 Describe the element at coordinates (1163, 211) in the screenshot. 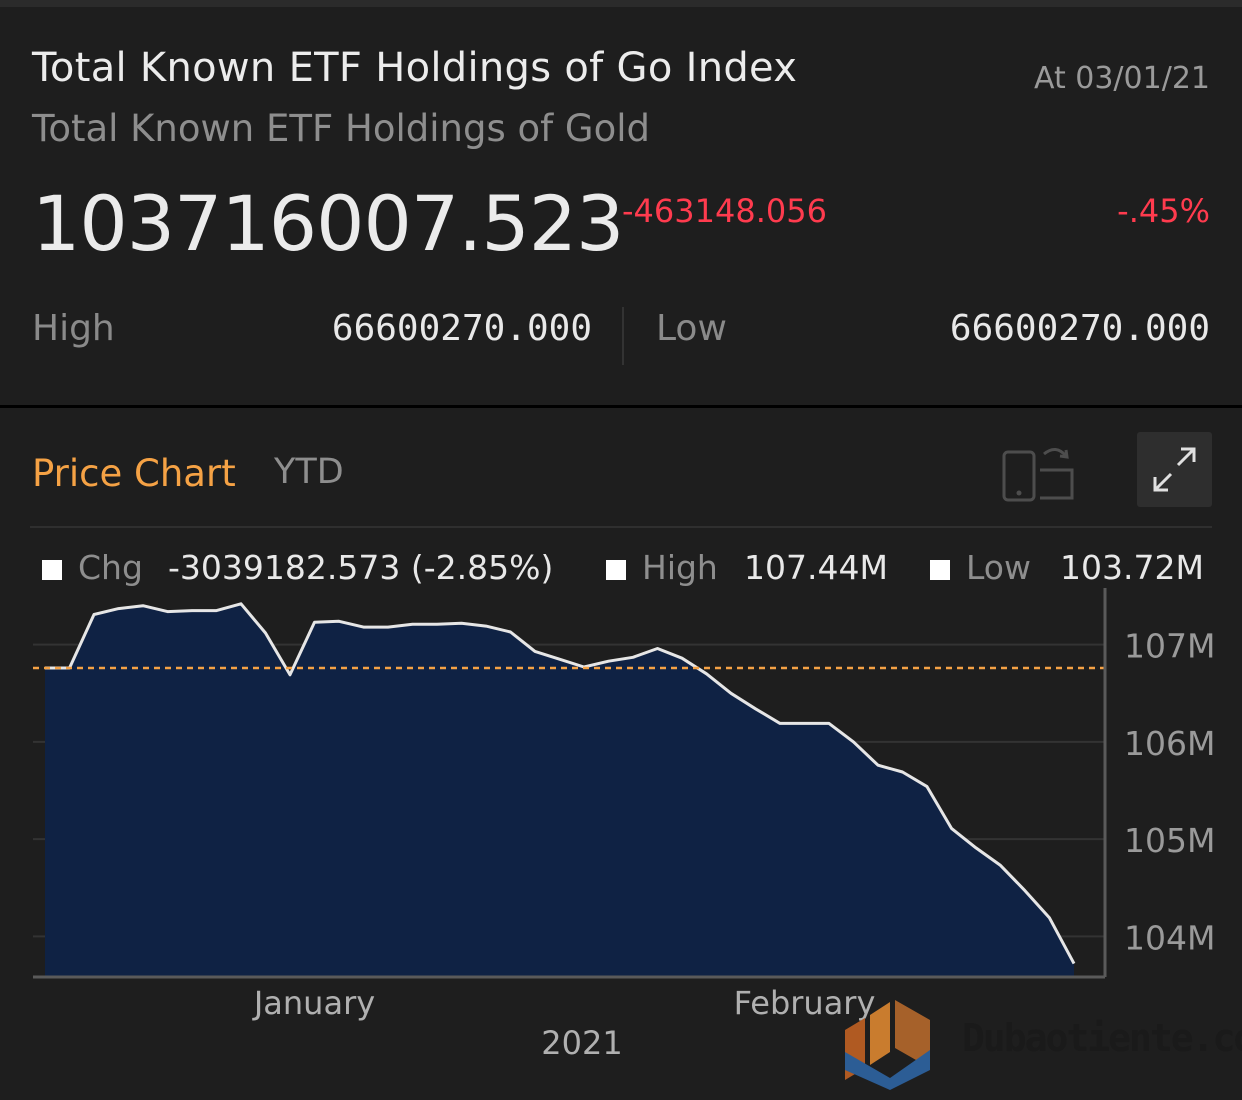

I see `change-percent: -.45%` at that location.